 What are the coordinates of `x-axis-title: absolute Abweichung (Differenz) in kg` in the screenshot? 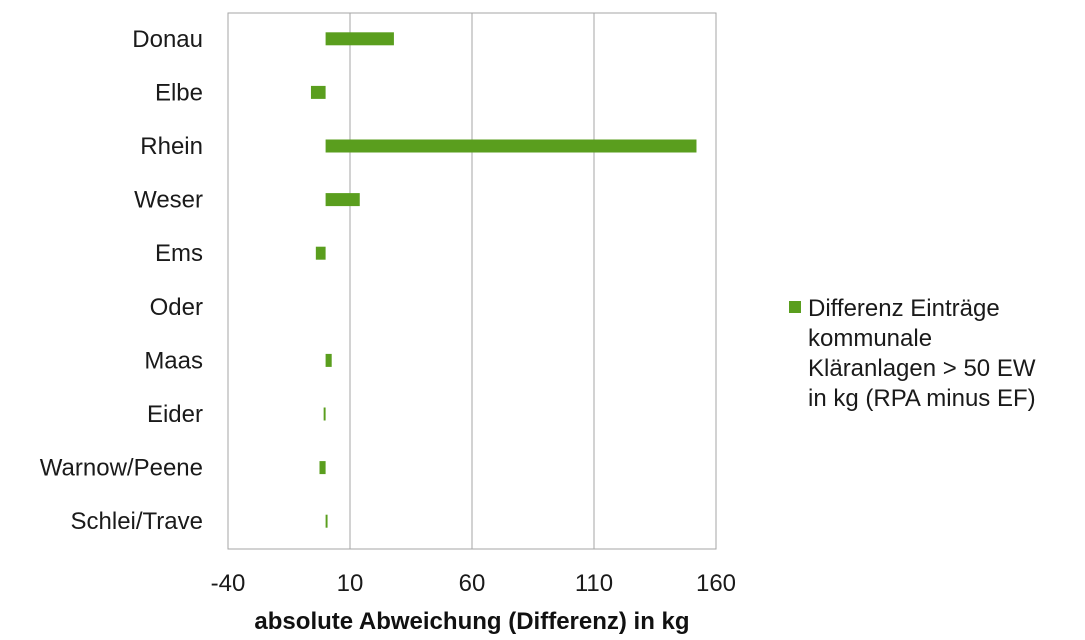 It's located at (471, 621).